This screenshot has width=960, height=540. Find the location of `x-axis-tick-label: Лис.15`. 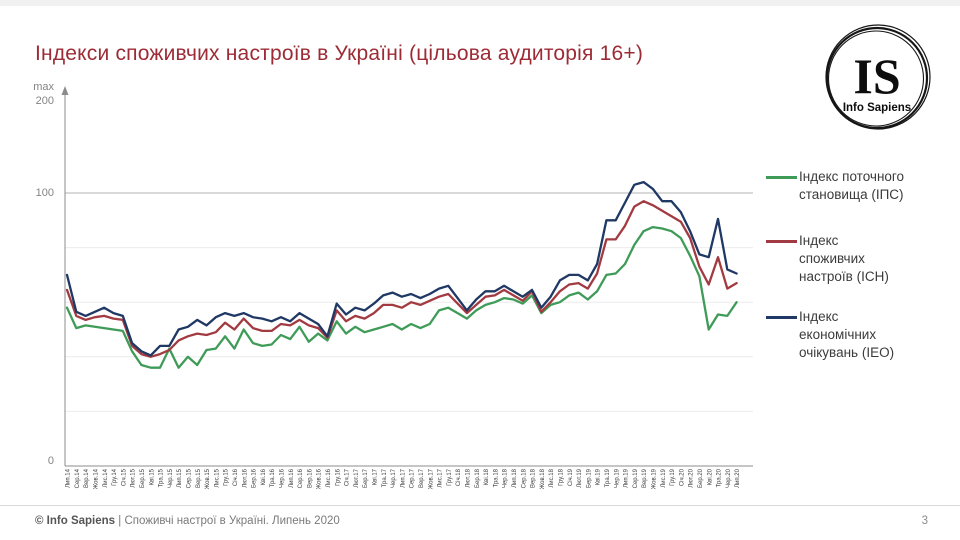

x-axis-tick-label: Лис.15 is located at coordinates (217, 477).